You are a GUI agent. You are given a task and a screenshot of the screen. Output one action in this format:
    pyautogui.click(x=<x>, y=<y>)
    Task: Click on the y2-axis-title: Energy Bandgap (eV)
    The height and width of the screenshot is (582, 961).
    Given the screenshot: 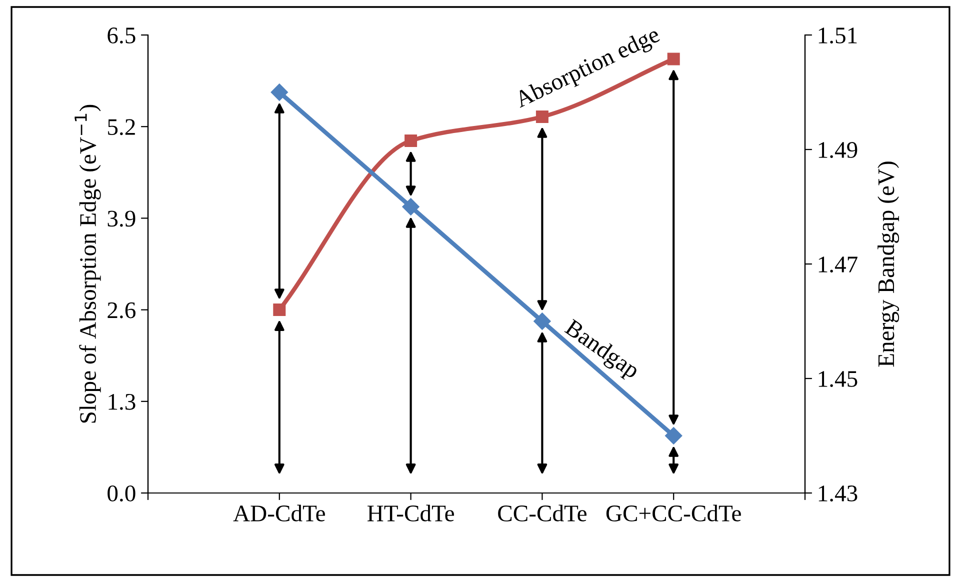 What is the action you would take?
    pyautogui.click(x=889, y=264)
    